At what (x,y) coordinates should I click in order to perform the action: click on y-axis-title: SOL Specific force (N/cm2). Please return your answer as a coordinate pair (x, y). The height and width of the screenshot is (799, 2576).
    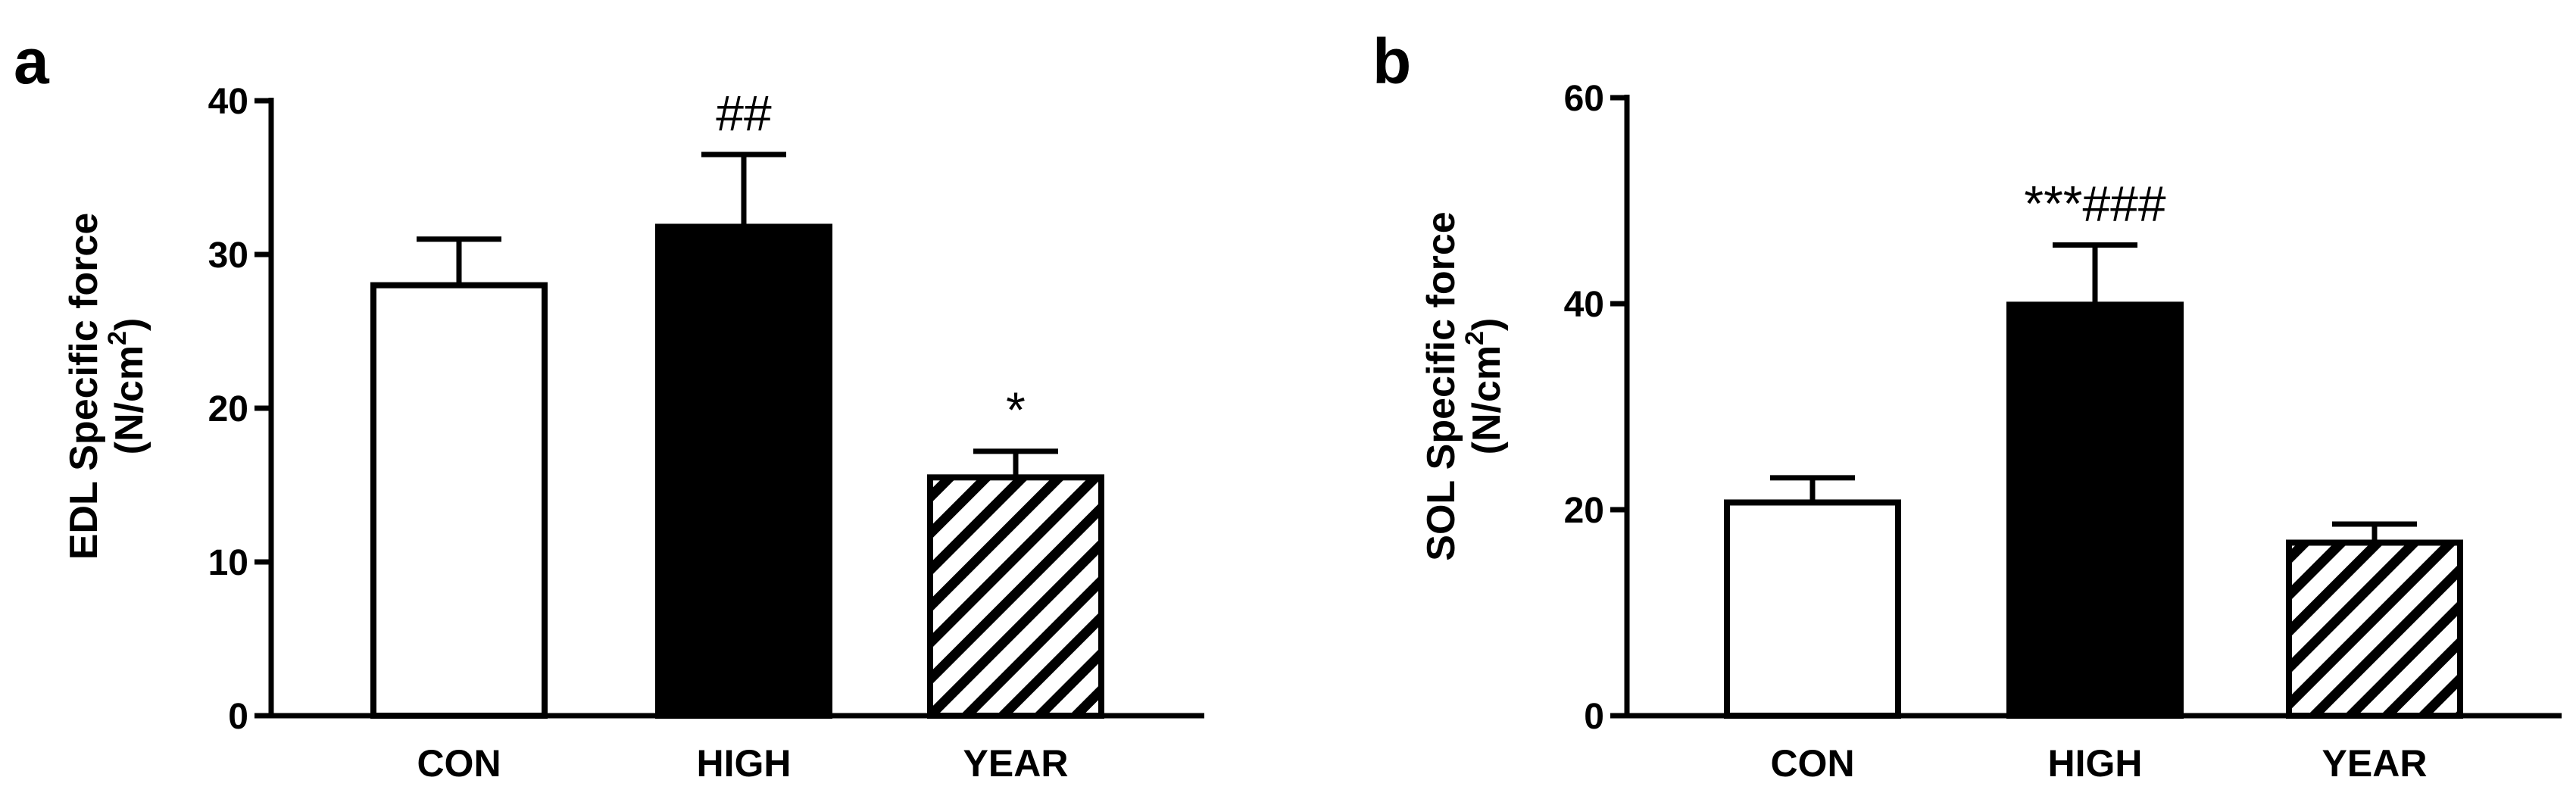
    Looking at the image, I should click on (1464, 385).